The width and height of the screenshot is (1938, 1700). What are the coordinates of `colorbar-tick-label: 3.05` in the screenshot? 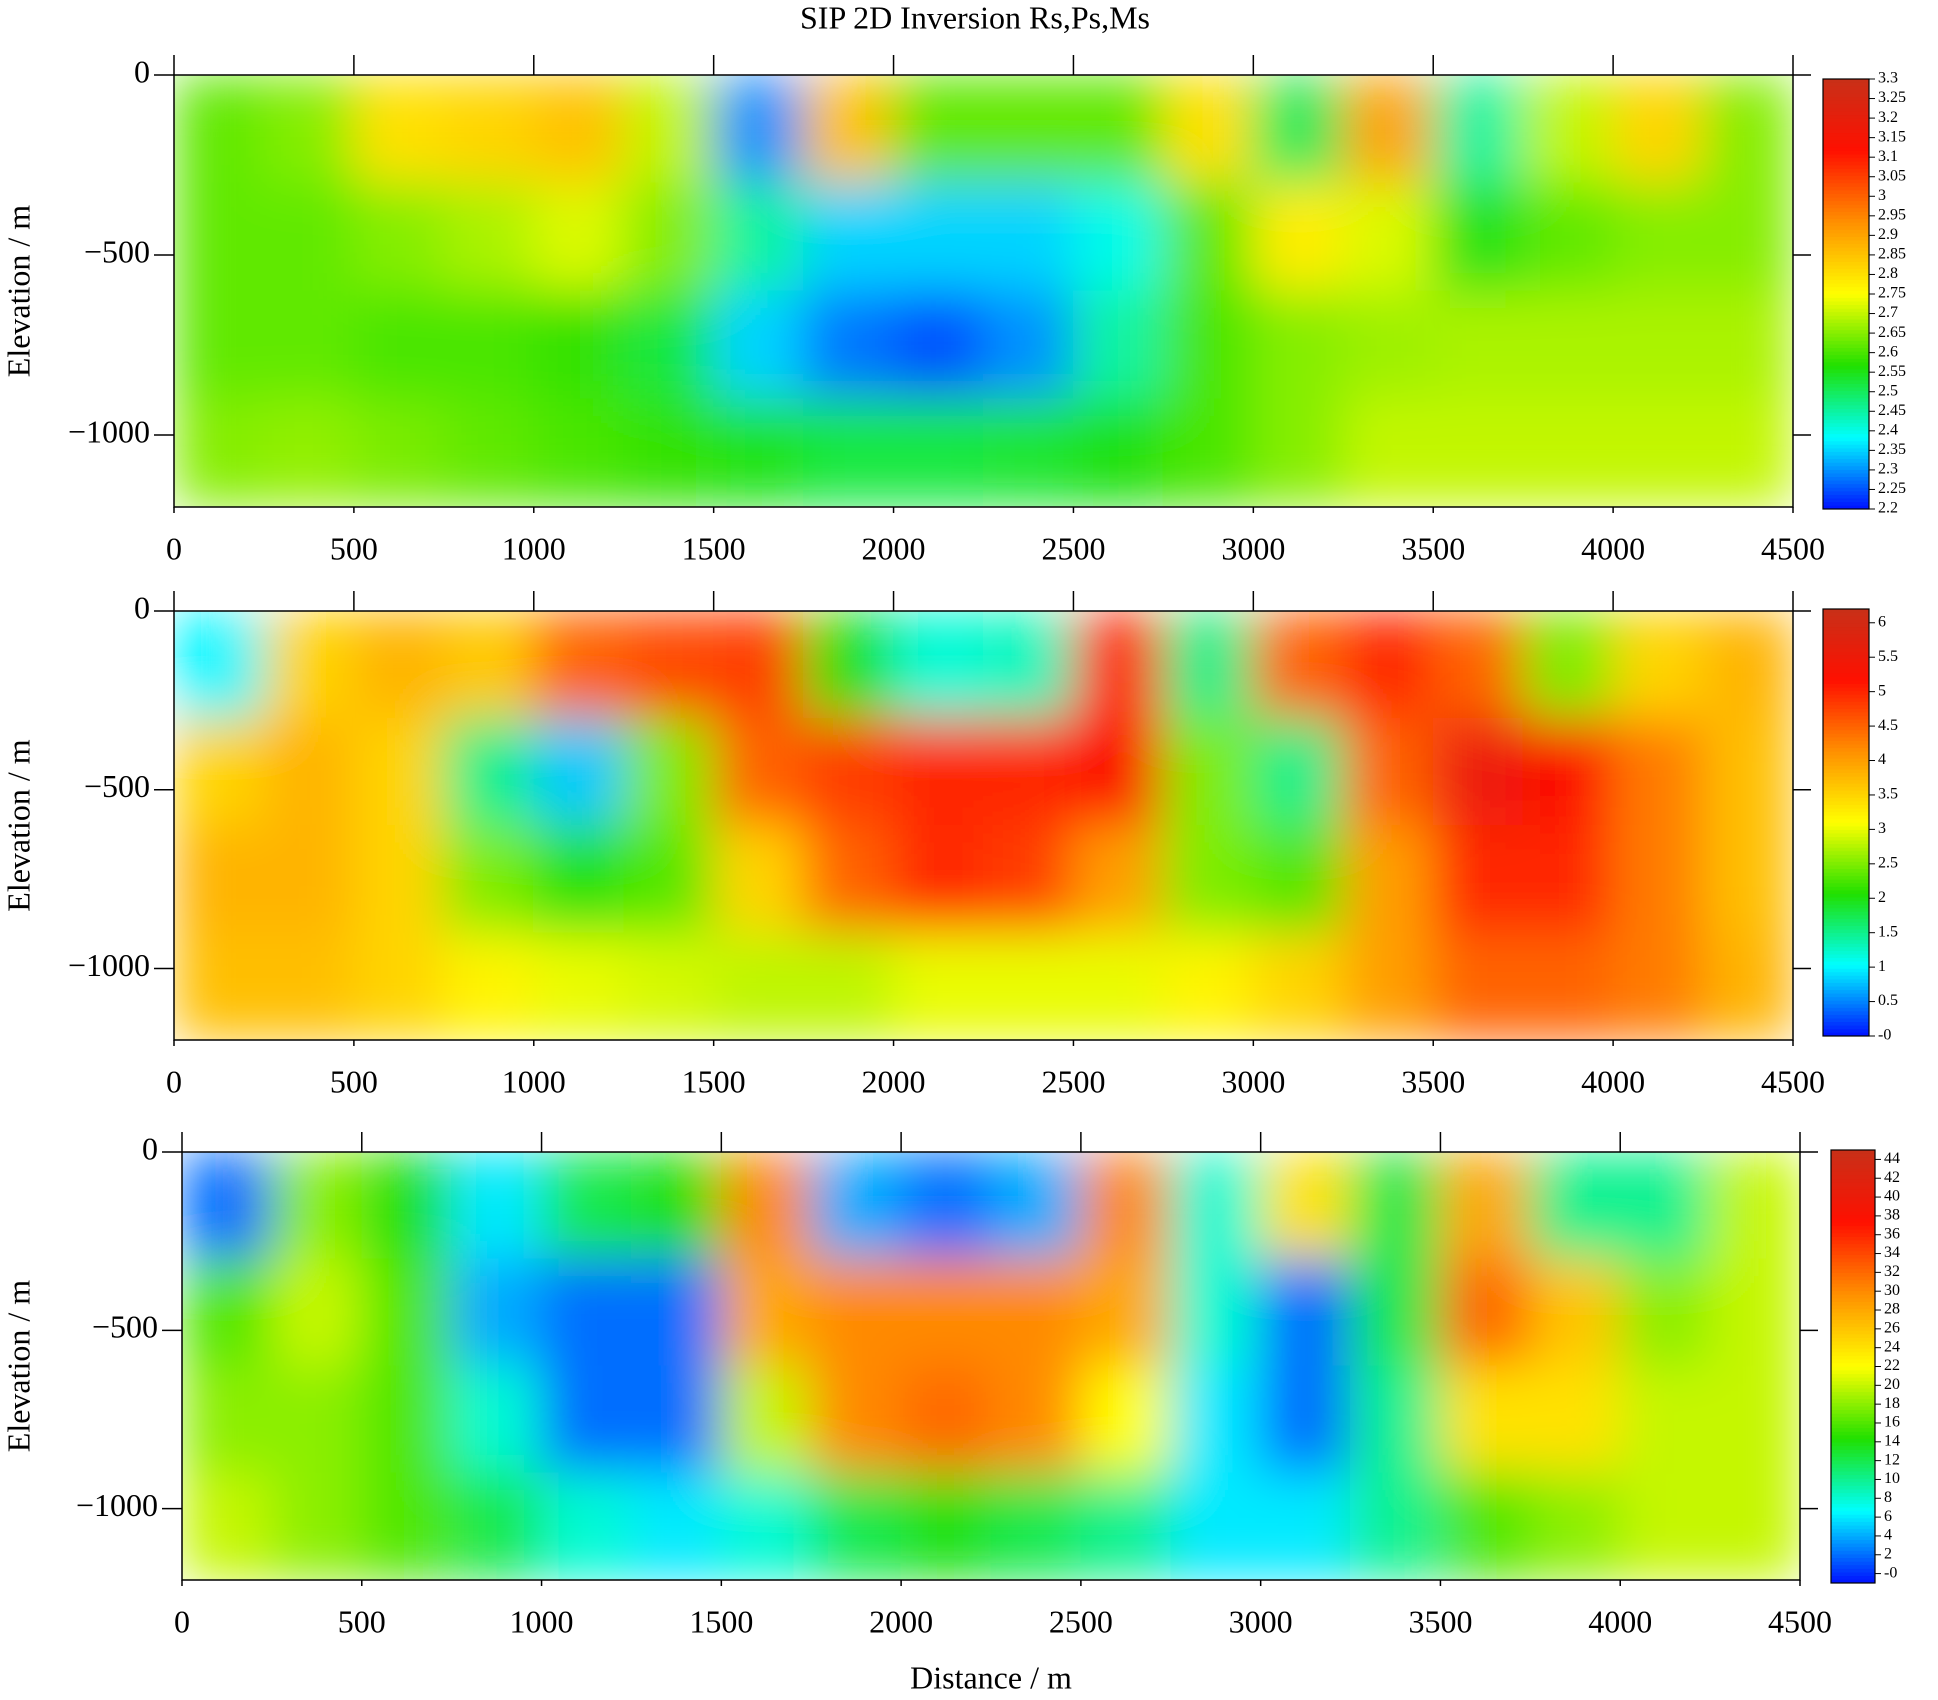 It's located at (1892, 175).